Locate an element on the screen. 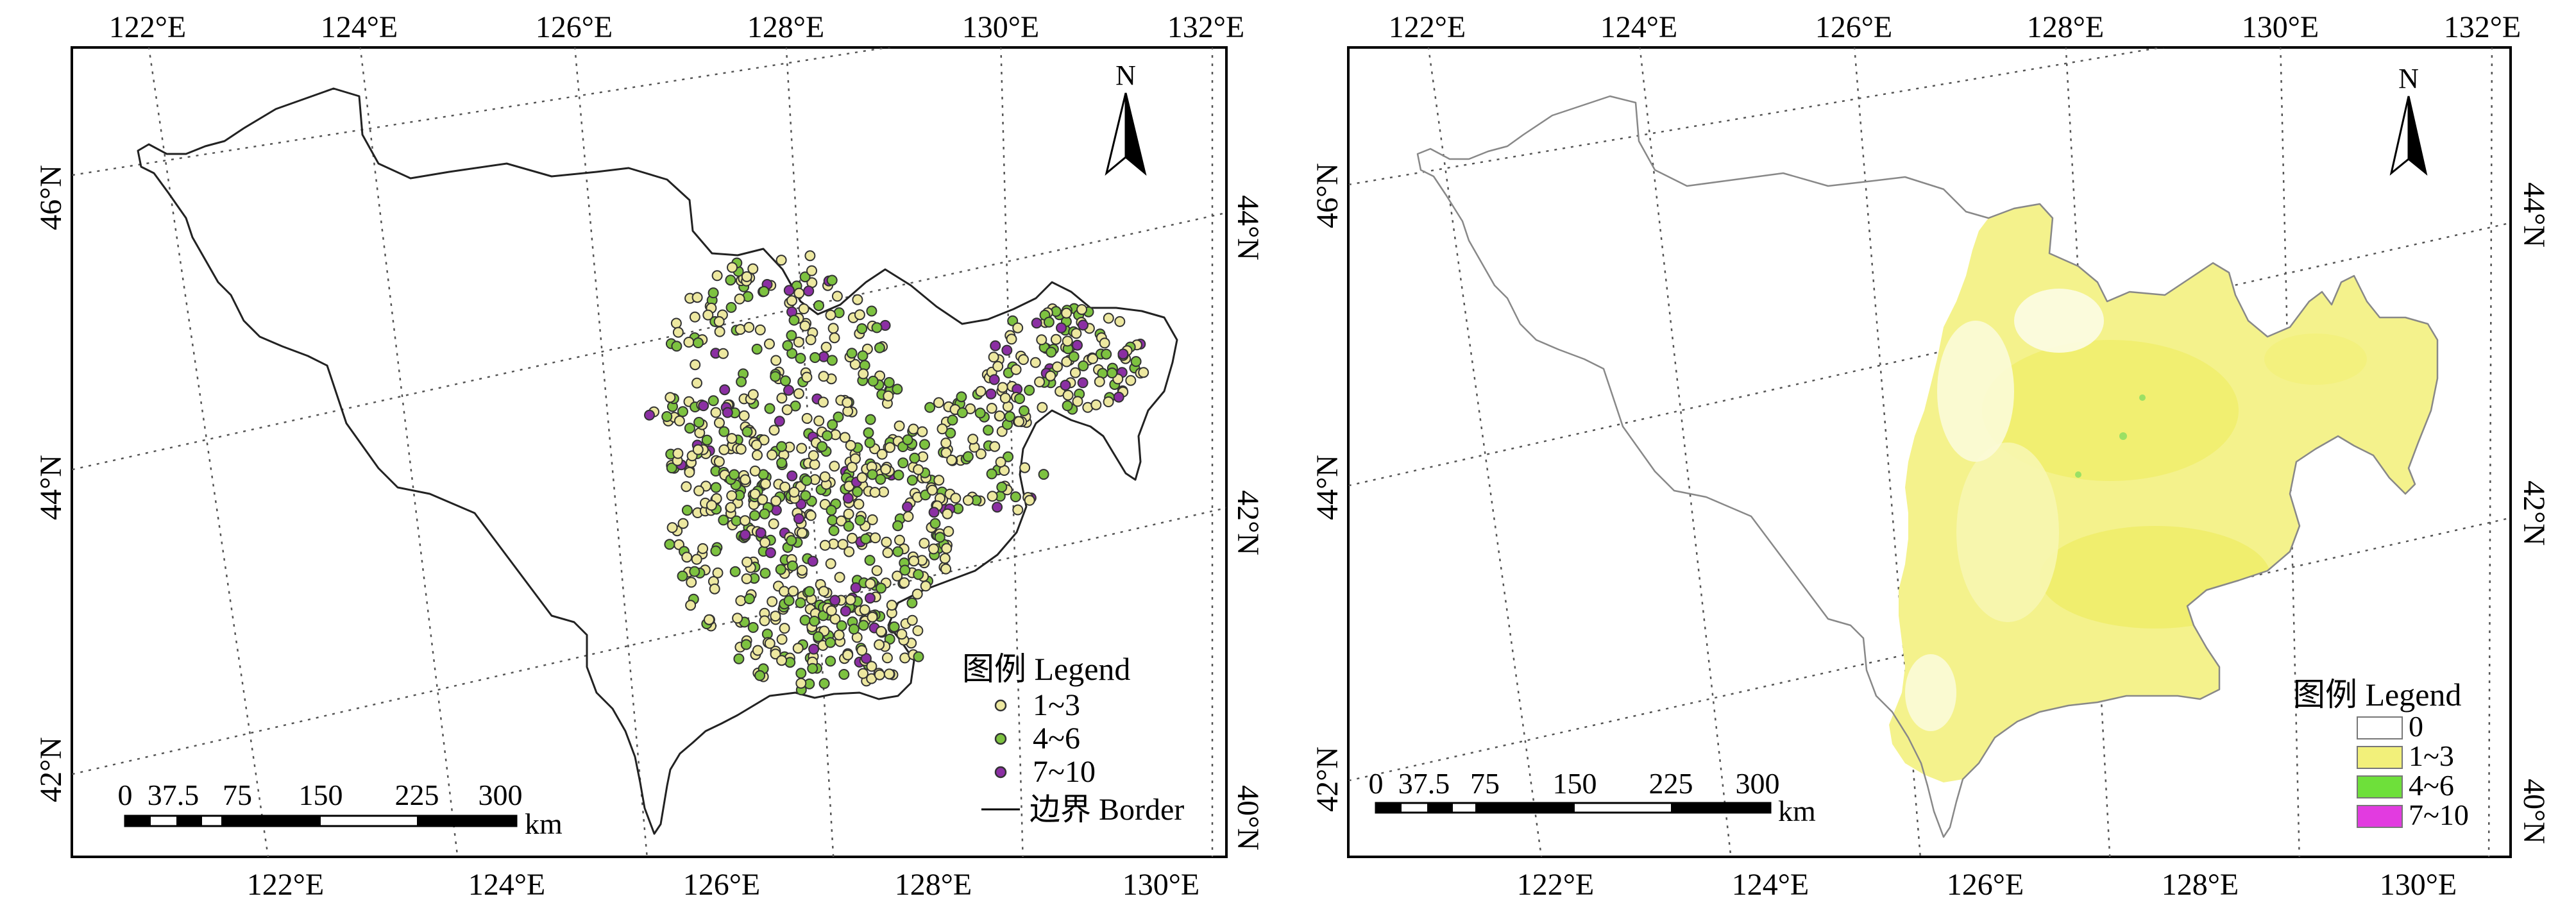 This screenshot has height=912, width=2576. right-tick-42: 42°N is located at coordinates (2534, 513).